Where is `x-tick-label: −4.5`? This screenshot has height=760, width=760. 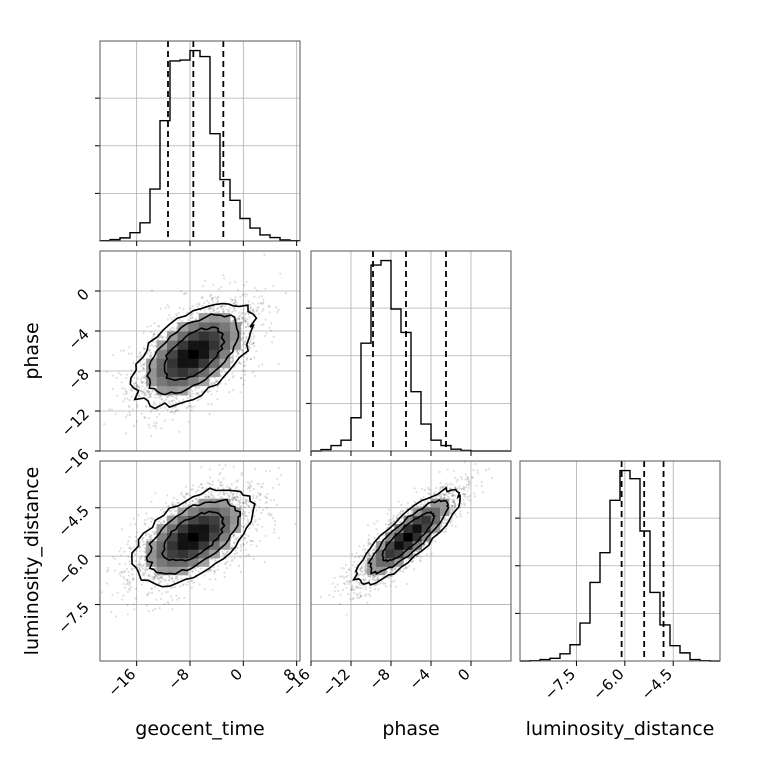 x-tick-label: −4.5 is located at coordinates (657, 684).